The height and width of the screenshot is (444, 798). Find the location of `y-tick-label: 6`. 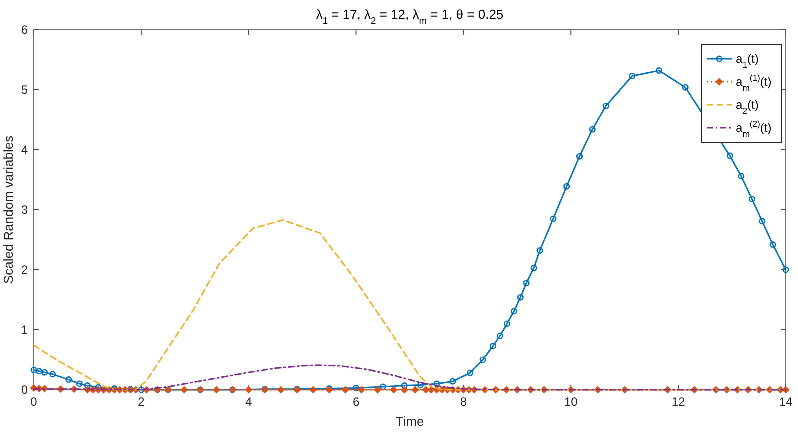

y-tick-label: 6 is located at coordinates (24, 30).